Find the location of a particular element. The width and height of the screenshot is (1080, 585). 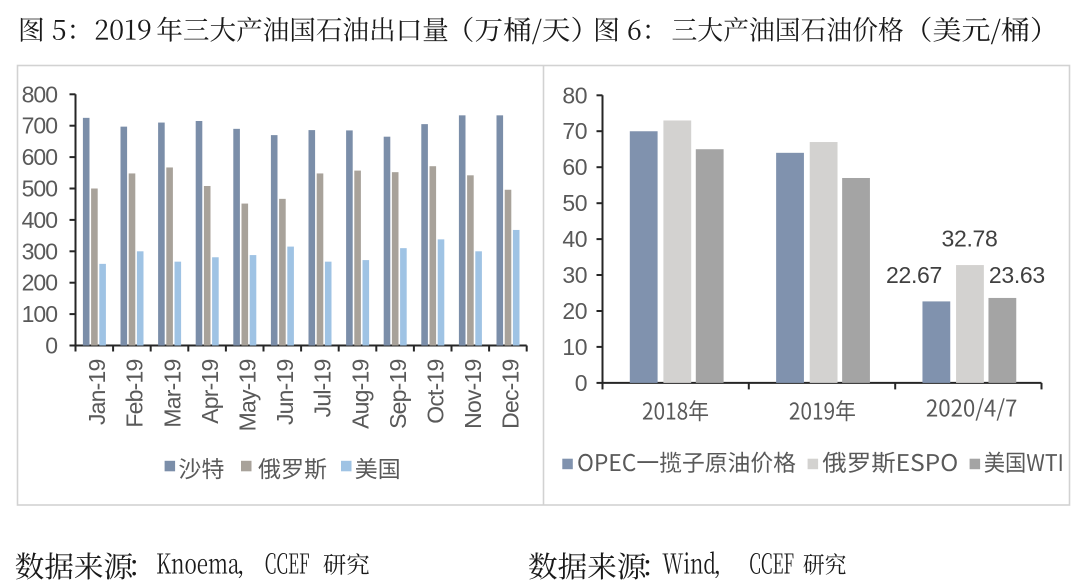

svg-text: May-19 is located at coordinates (248, 396).